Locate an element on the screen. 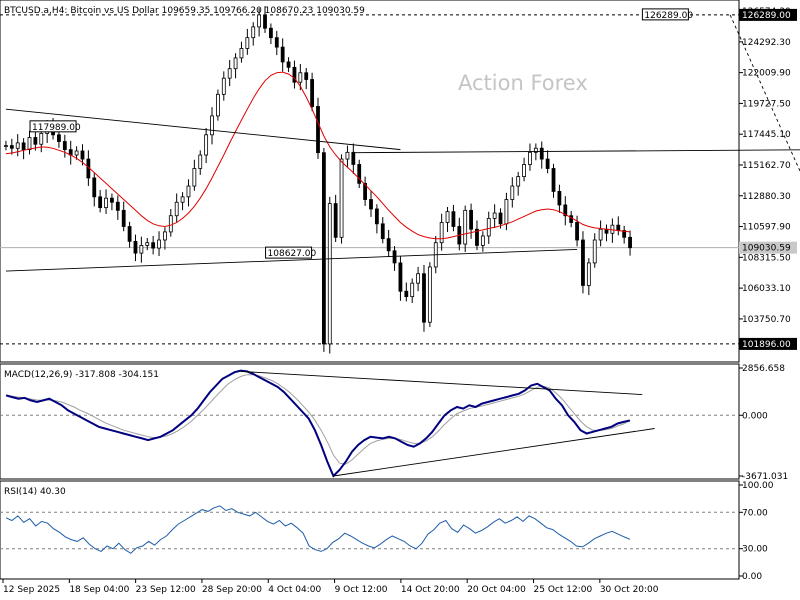 Image resolution: width=800 pixels, height=600 pixels. high-tag-label: 126289.00 is located at coordinates (766, 16).